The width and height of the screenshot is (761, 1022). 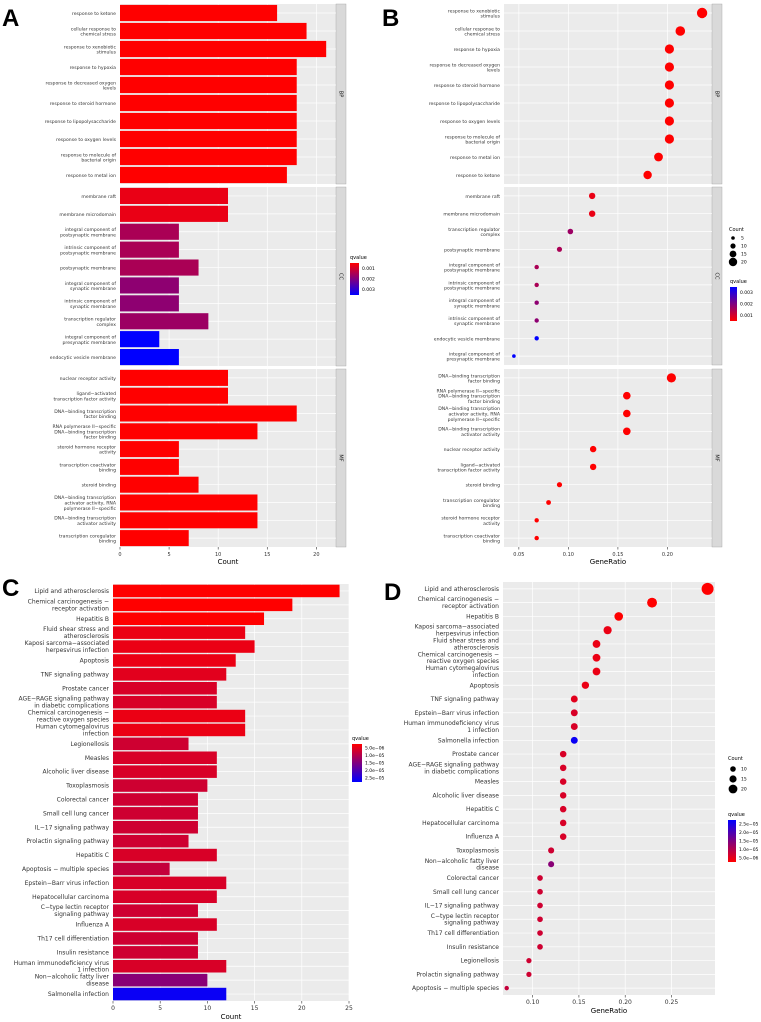 I want to click on x-tick-label: 0.15, so click(x=617, y=555).